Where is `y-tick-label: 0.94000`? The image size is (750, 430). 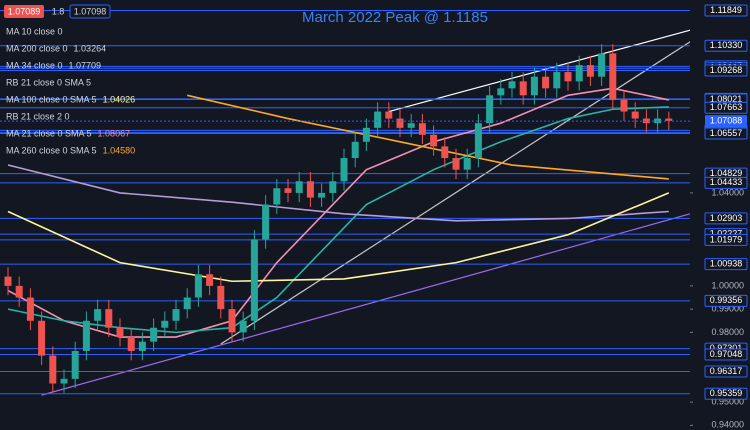
y-tick-label: 0.94000 is located at coordinates (727, 425).